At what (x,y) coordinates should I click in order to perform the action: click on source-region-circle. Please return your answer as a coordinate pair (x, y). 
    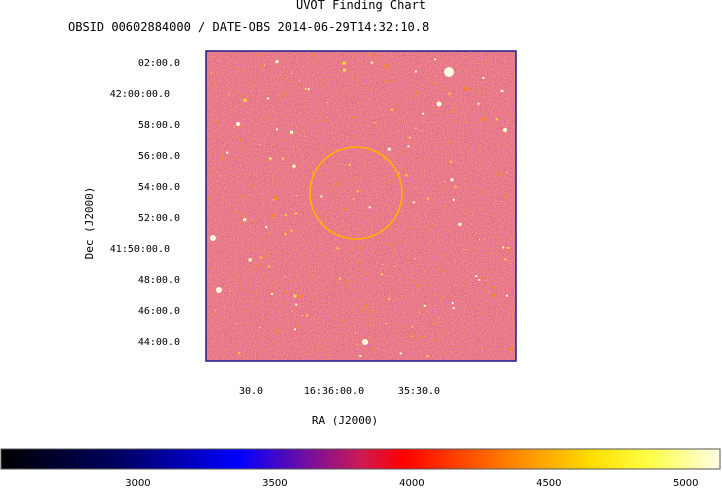
    Looking at the image, I should click on (356, 193).